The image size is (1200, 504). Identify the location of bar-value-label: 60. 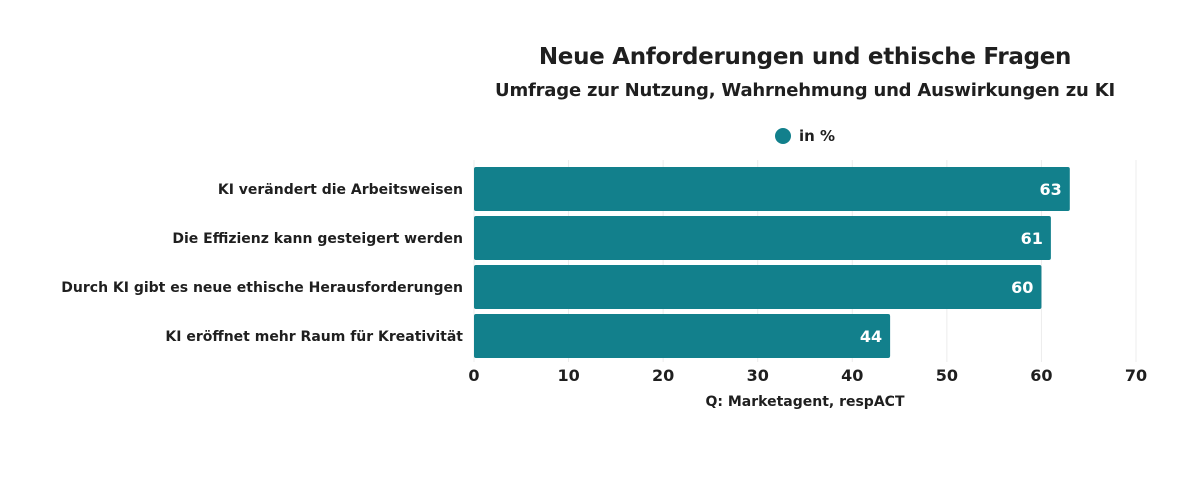
(1022, 287).